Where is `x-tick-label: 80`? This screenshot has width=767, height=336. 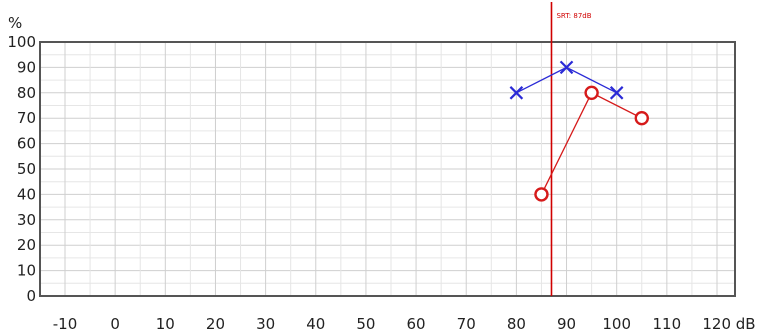
x-tick-label: 80 is located at coordinates (516, 324).